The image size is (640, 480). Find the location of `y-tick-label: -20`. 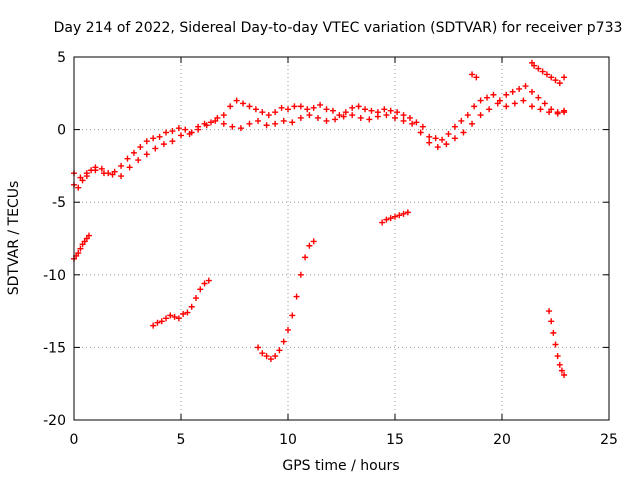

y-tick-label: -20 is located at coordinates (54, 421).